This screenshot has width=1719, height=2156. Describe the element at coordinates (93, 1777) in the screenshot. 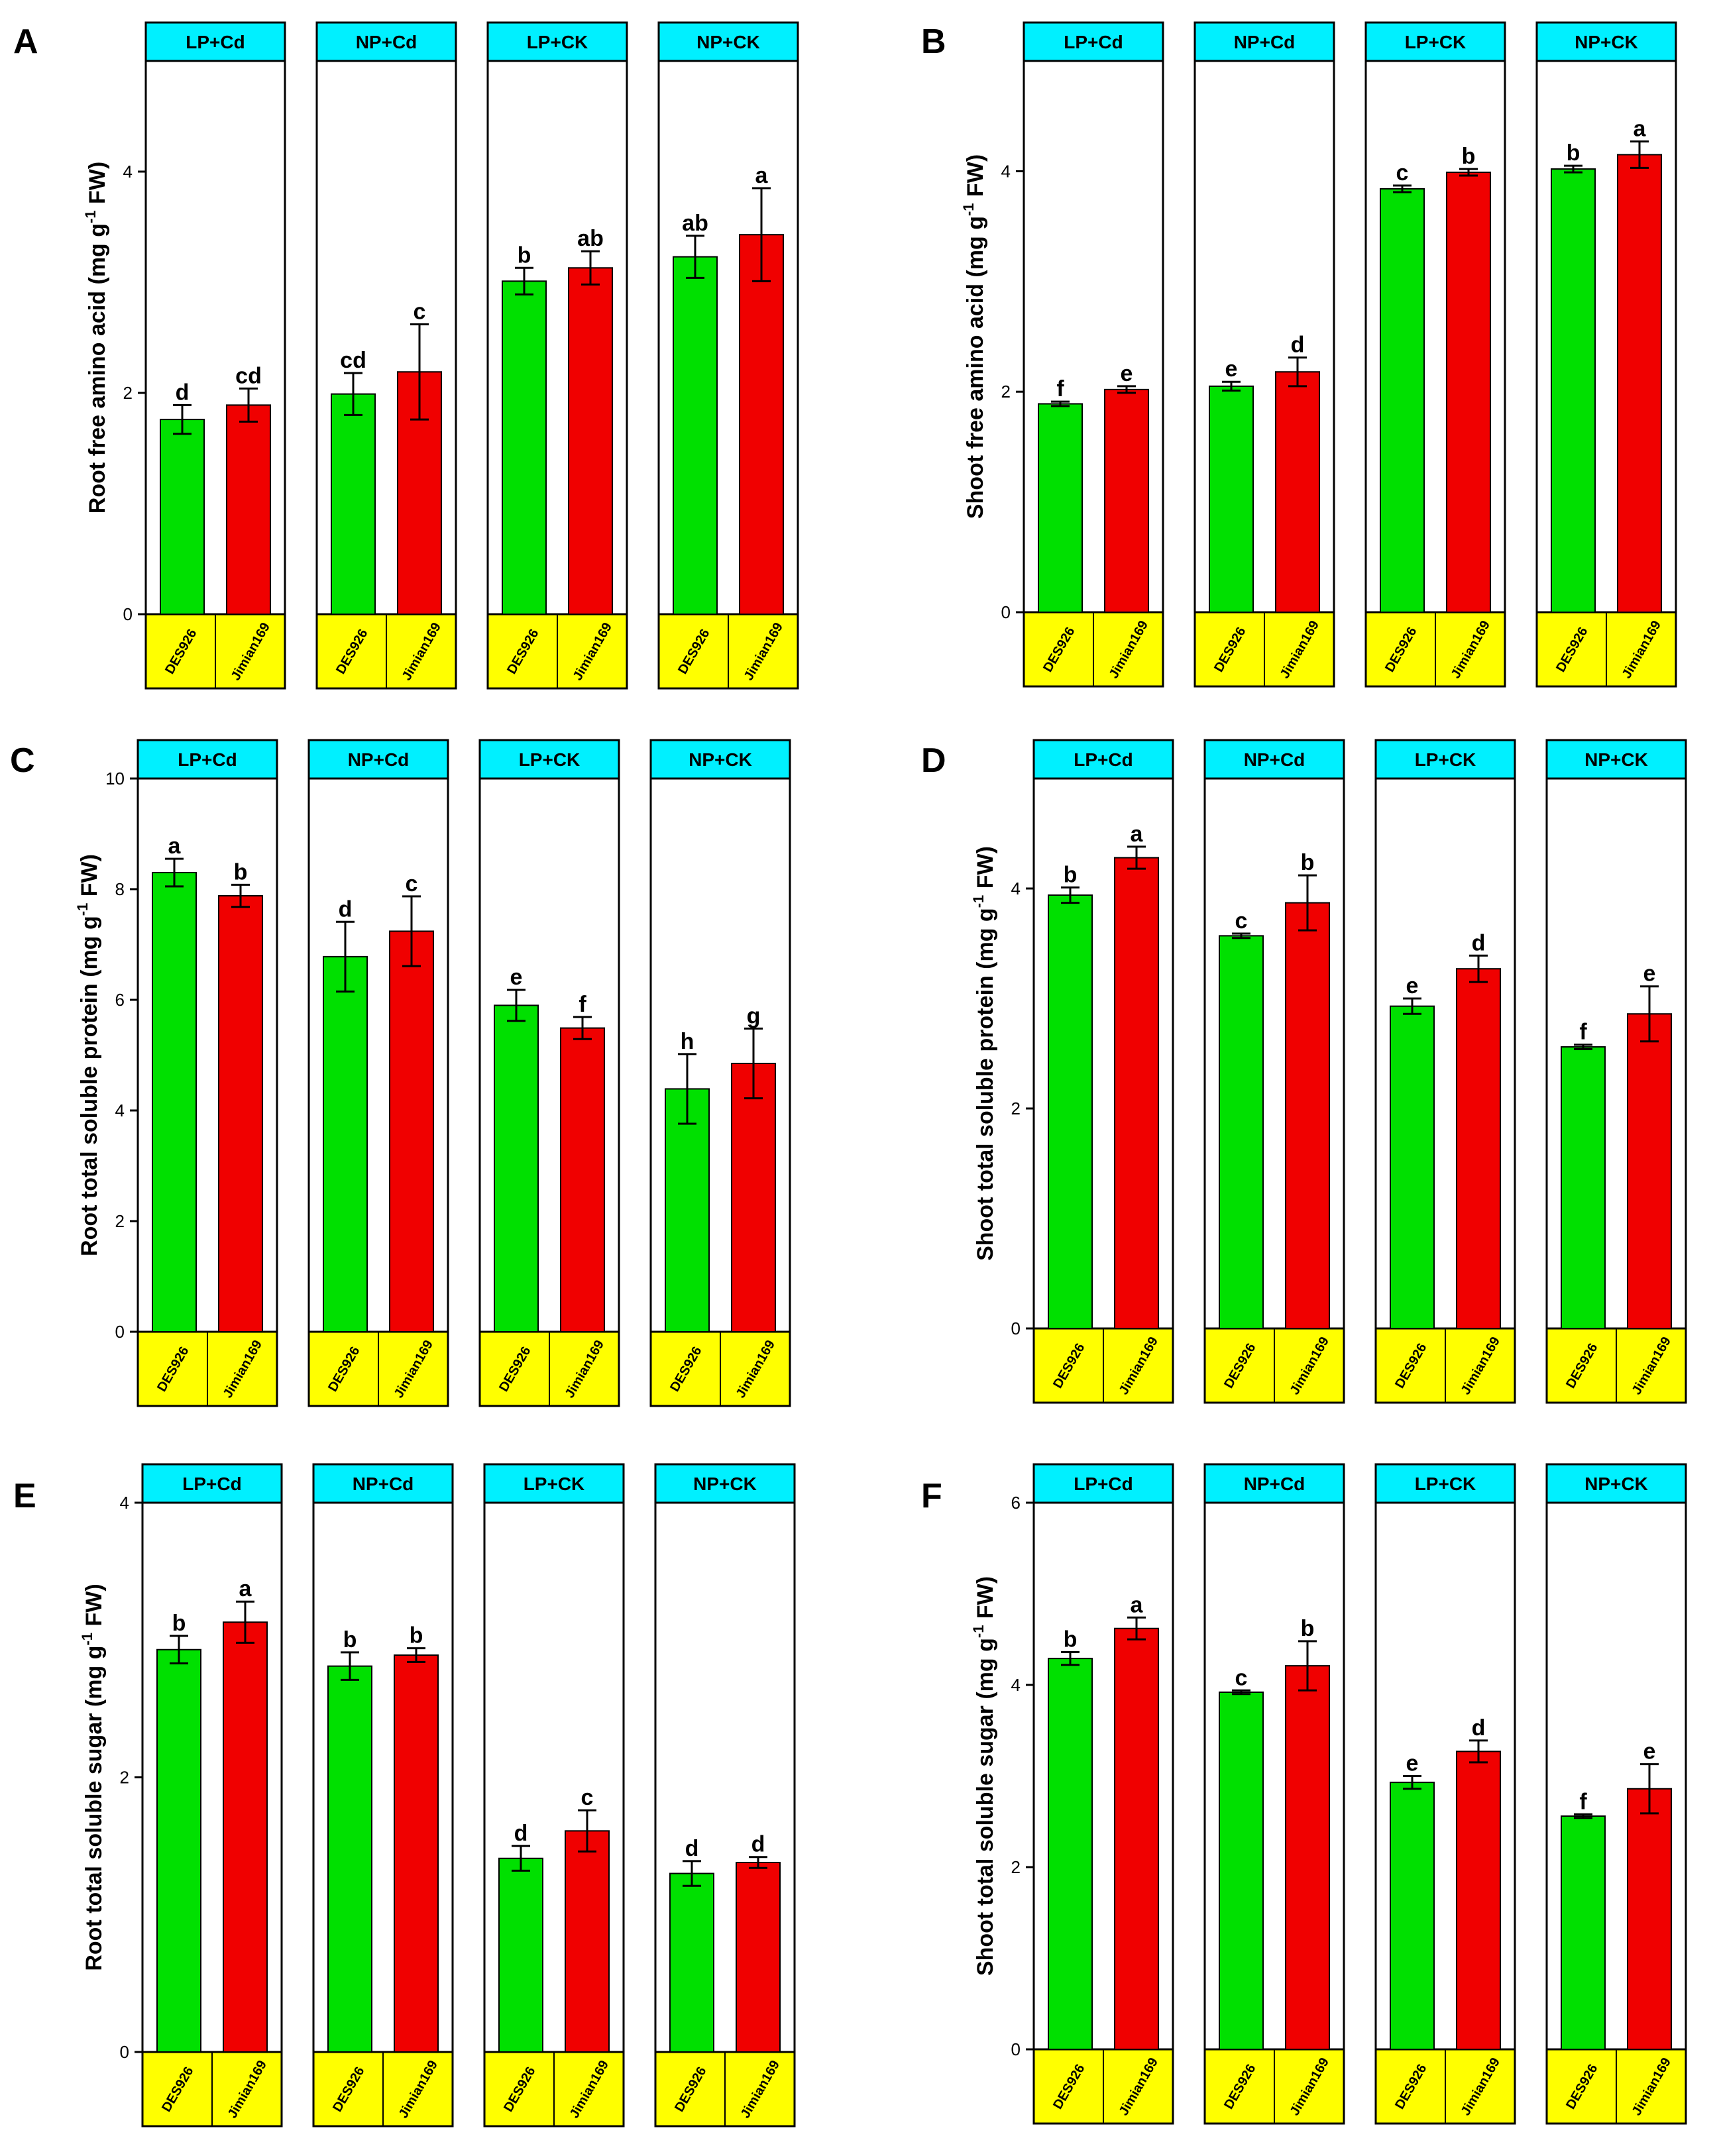

I see `panel-e-y-axis-label: Root total soluble sugar (mg g-1 FW)` at that location.